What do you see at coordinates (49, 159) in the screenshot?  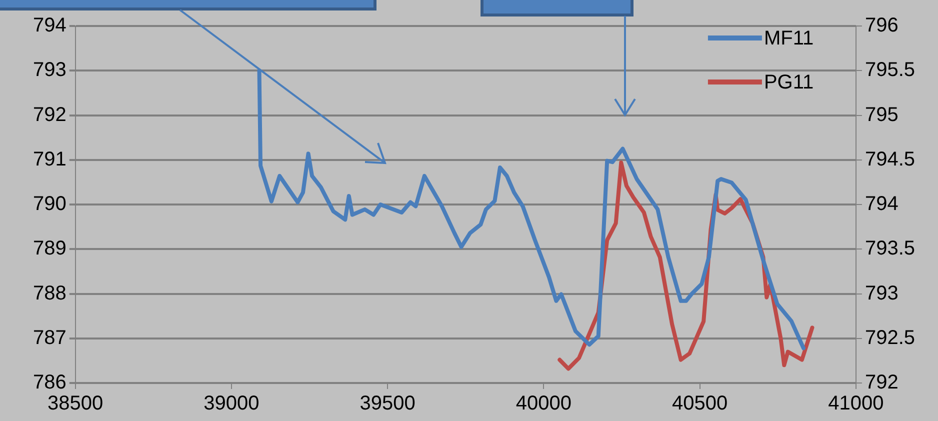 I see `y-tick-label: 791` at bounding box center [49, 159].